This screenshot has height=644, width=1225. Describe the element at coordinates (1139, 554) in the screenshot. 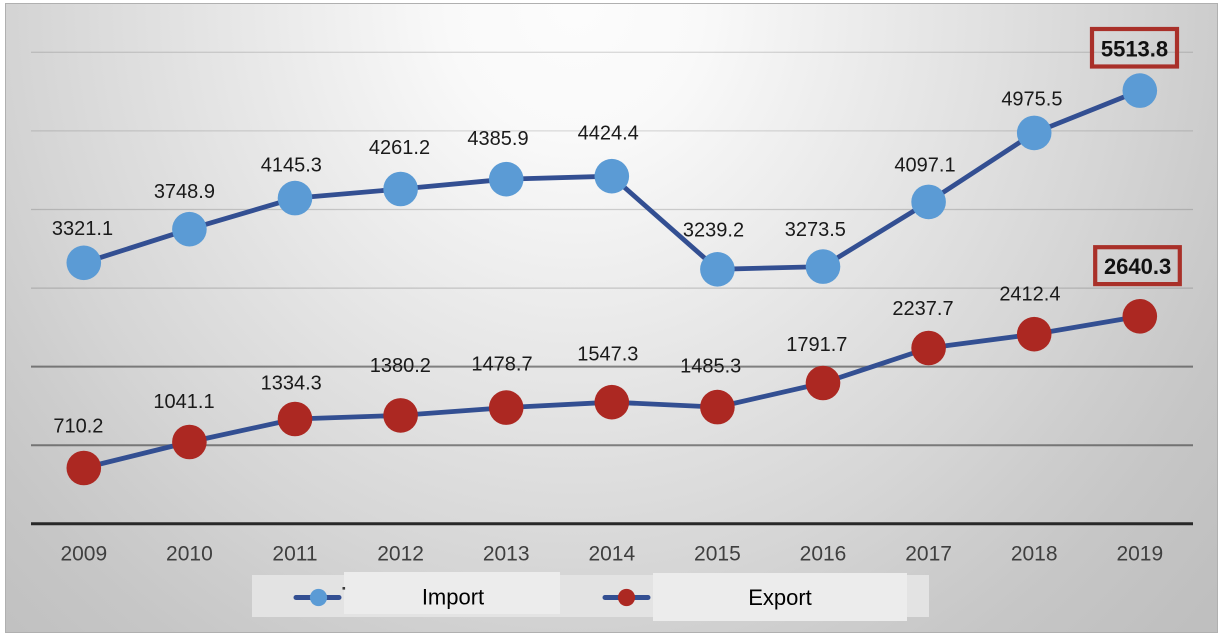

I see `svg-text: 2019` at that location.